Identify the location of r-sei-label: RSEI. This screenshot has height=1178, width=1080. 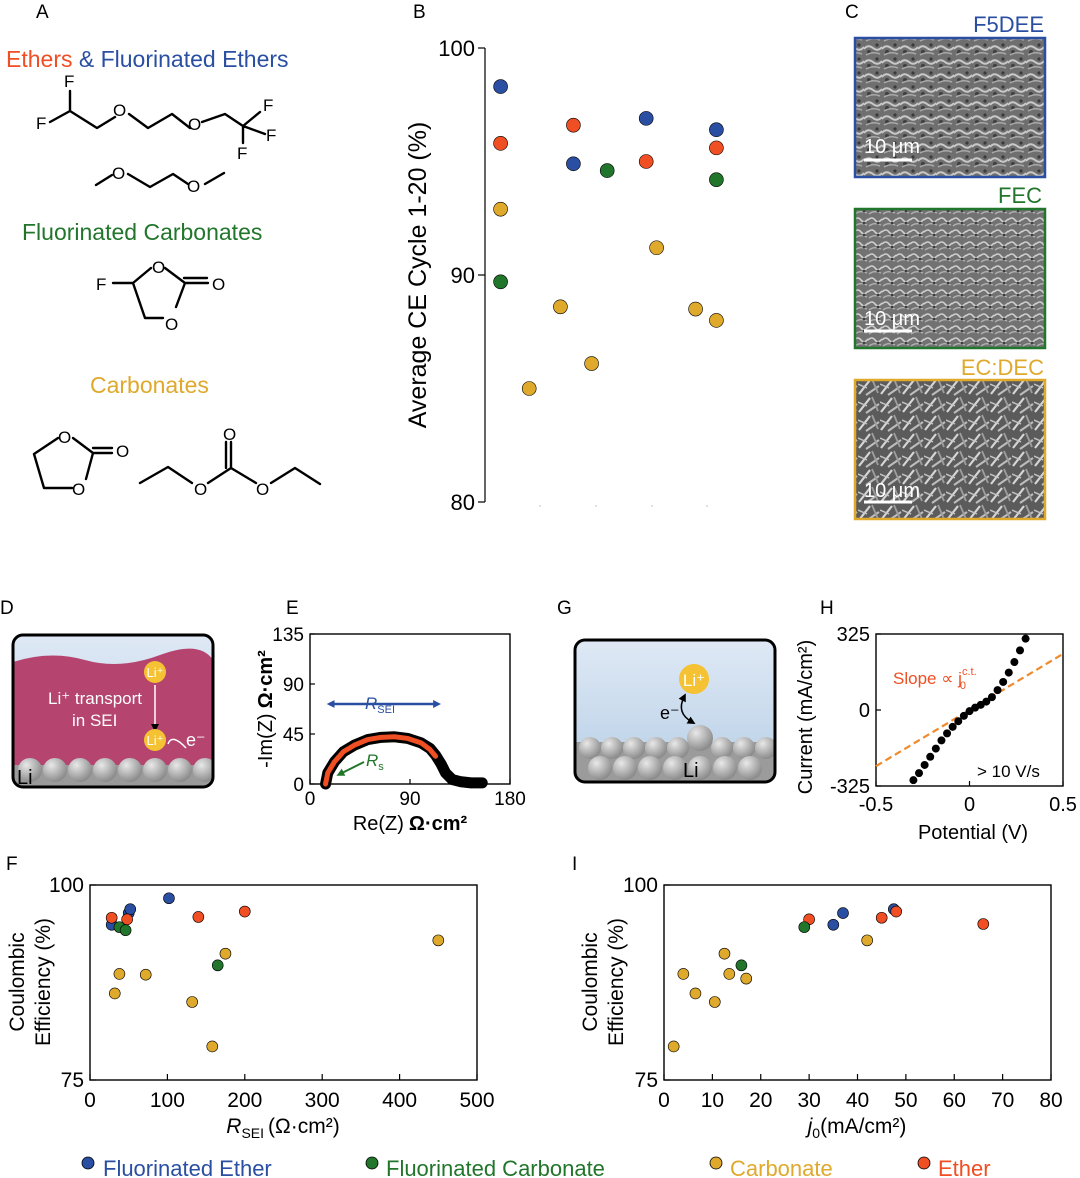
(380, 705).